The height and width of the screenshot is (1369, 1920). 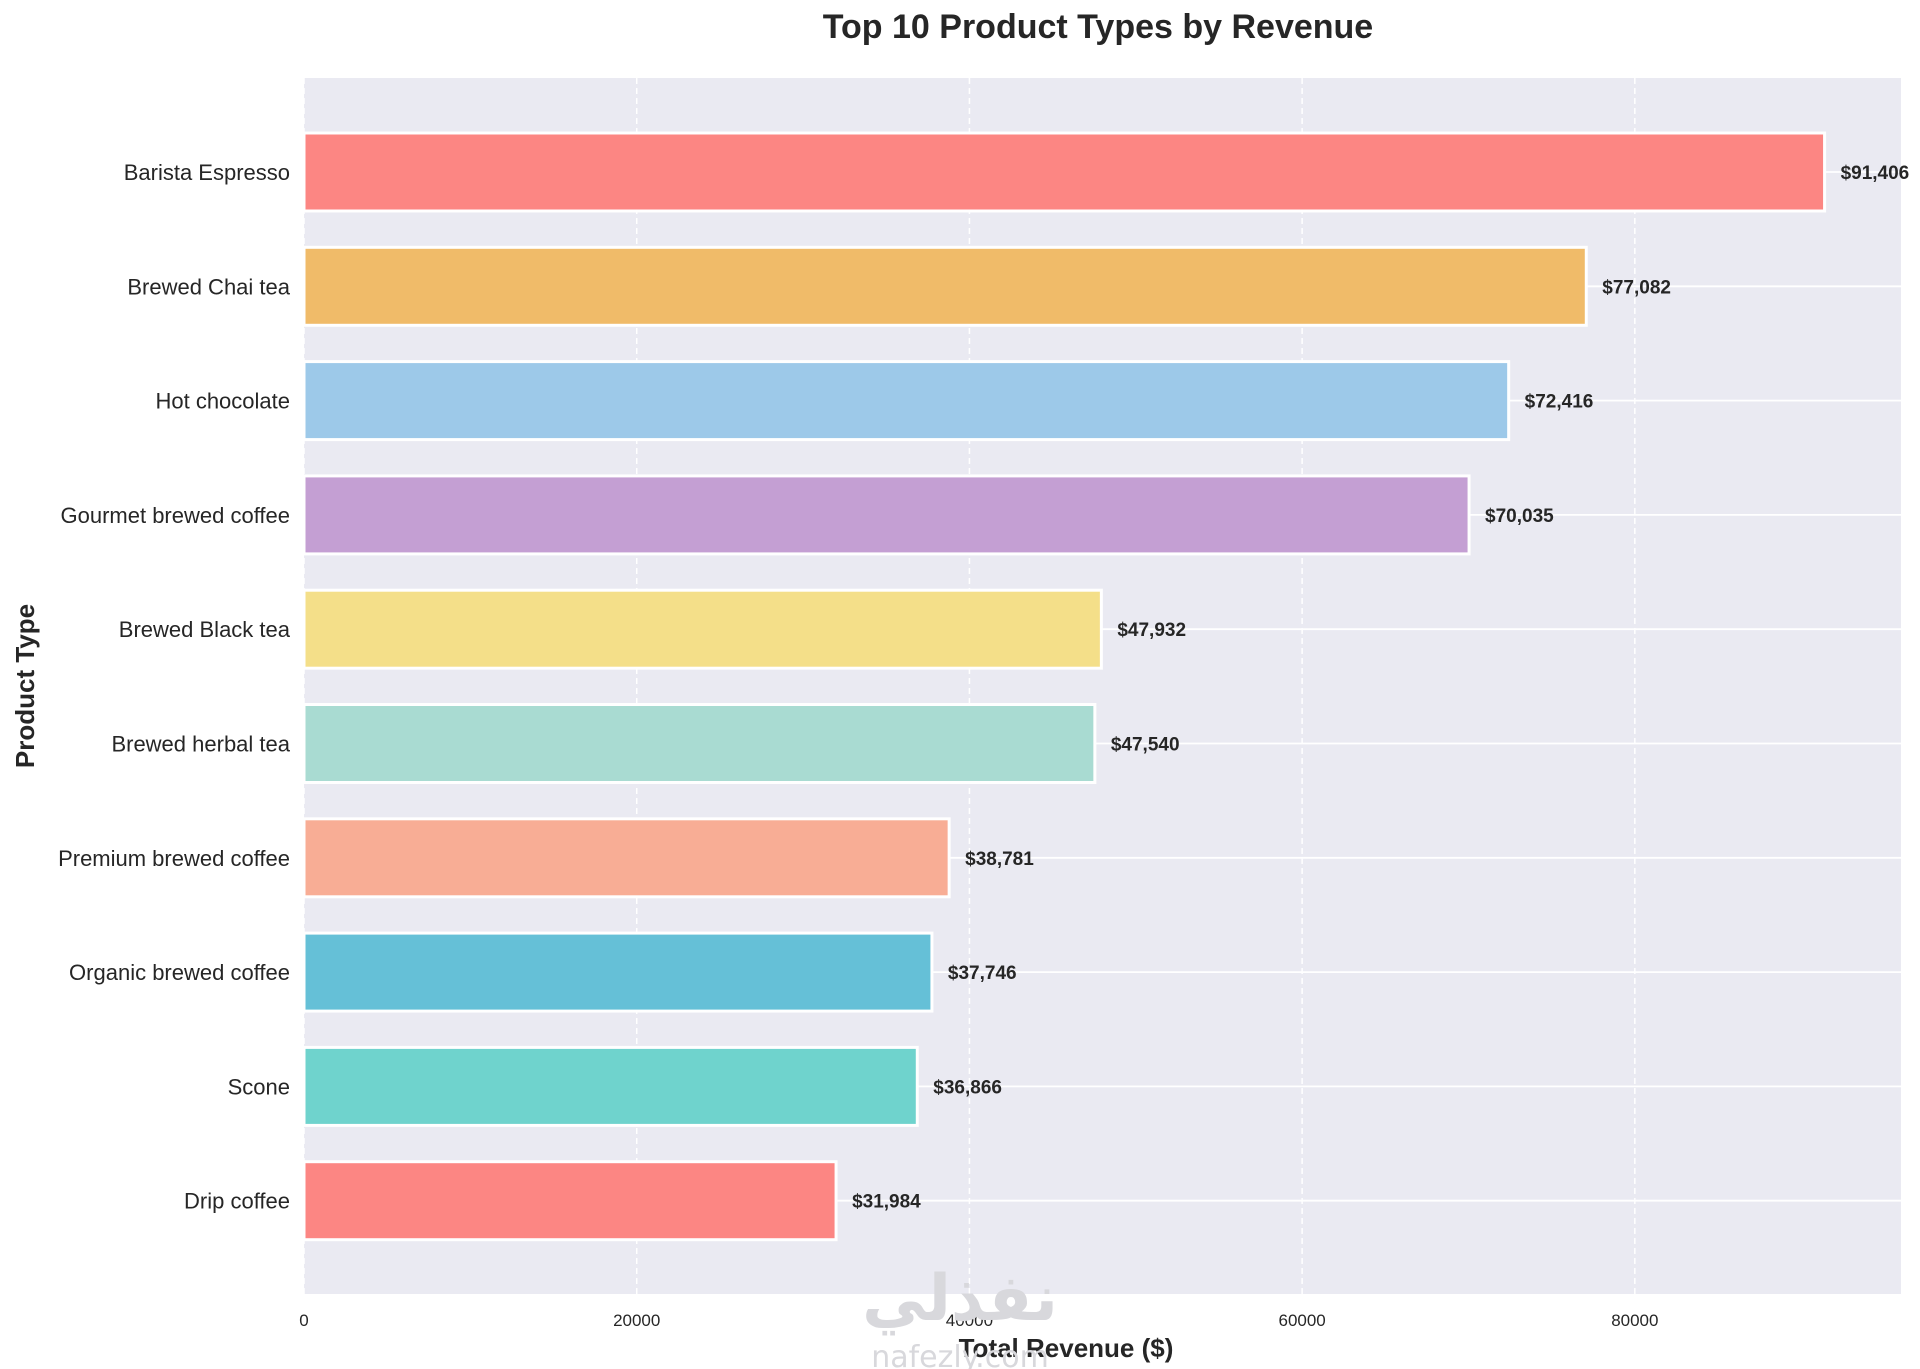 What do you see at coordinates (179, 972) in the screenshot?
I see `y-tick-label: Organic brewed coffee` at bounding box center [179, 972].